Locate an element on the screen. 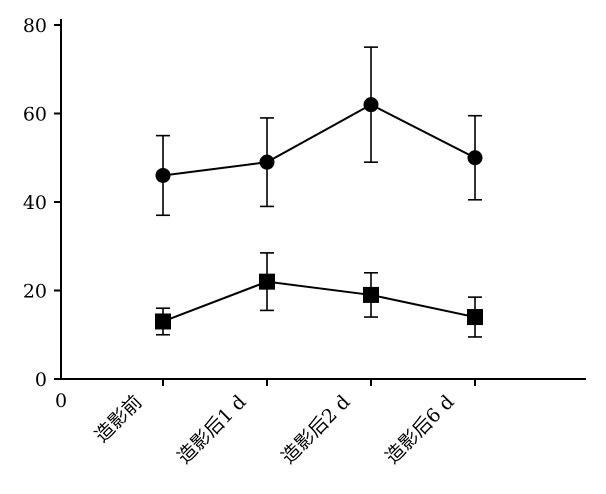 The width and height of the screenshot is (606, 494). y-tick-label: 20 is located at coordinates (35, 292).